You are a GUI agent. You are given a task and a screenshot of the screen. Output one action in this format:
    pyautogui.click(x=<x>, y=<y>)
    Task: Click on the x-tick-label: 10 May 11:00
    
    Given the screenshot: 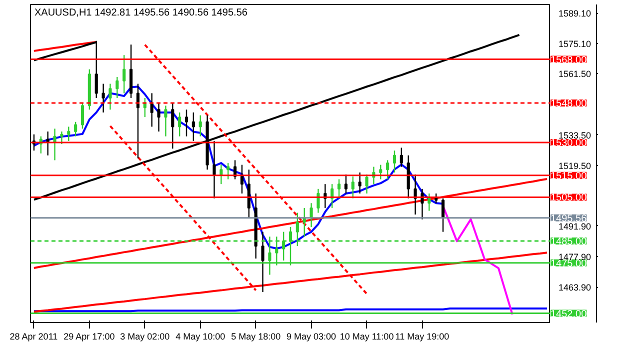 What is the action you would take?
    pyautogui.click(x=367, y=337)
    